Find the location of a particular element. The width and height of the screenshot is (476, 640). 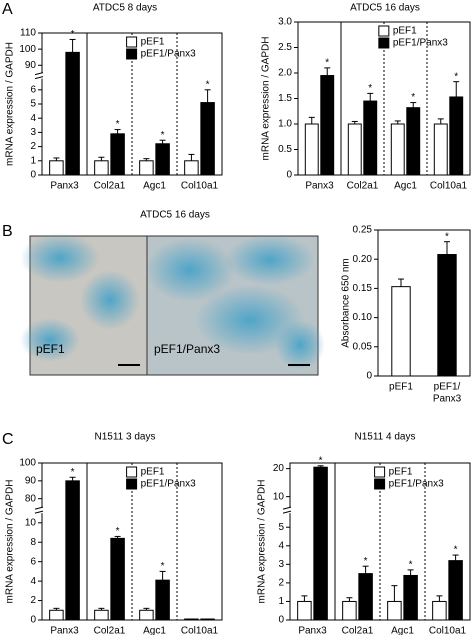

panel-label: B is located at coordinates (7, 231).